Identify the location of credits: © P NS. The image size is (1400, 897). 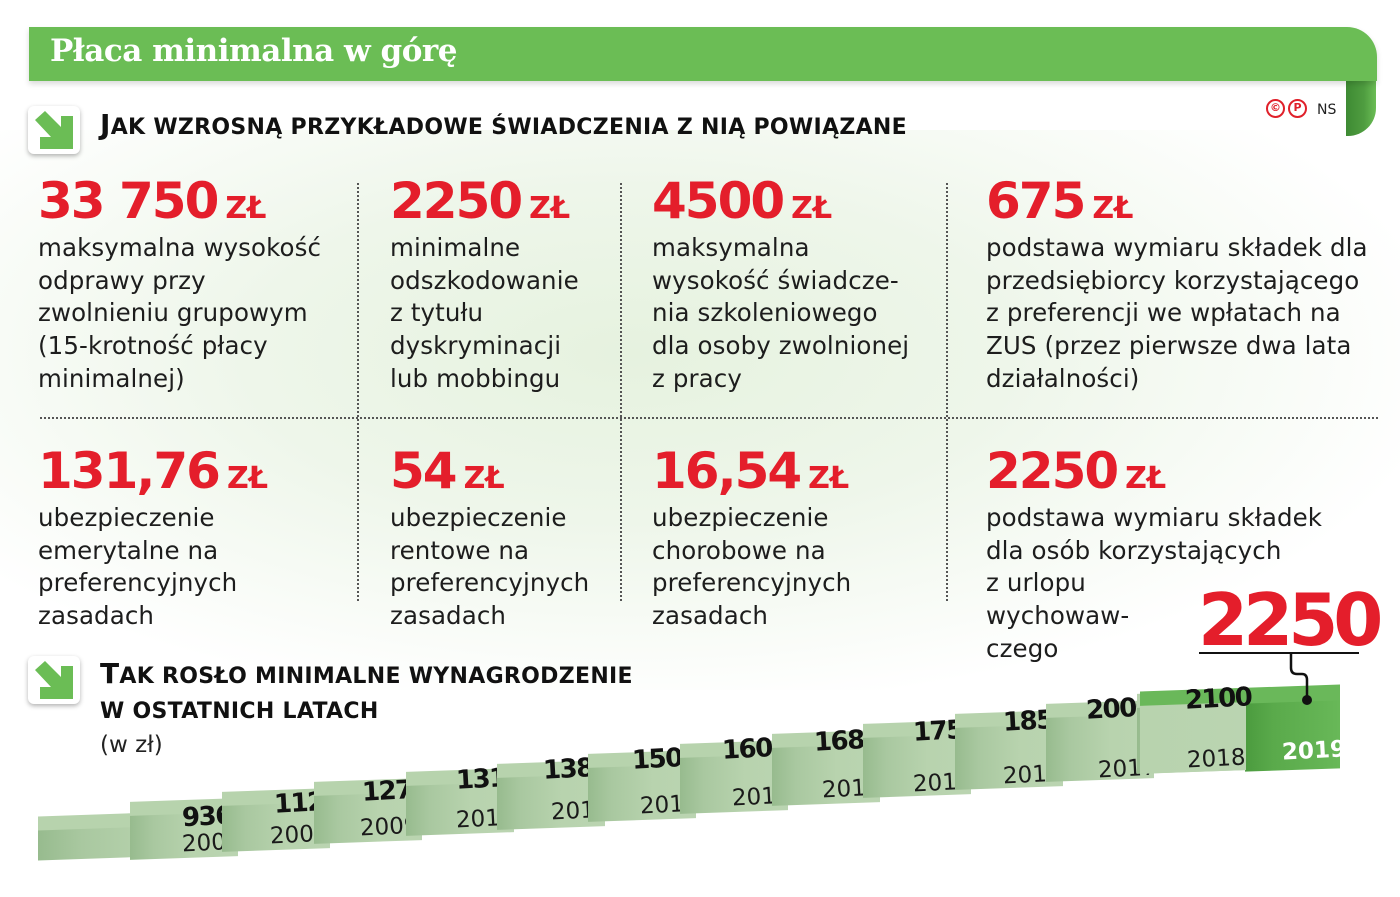
(1301, 108).